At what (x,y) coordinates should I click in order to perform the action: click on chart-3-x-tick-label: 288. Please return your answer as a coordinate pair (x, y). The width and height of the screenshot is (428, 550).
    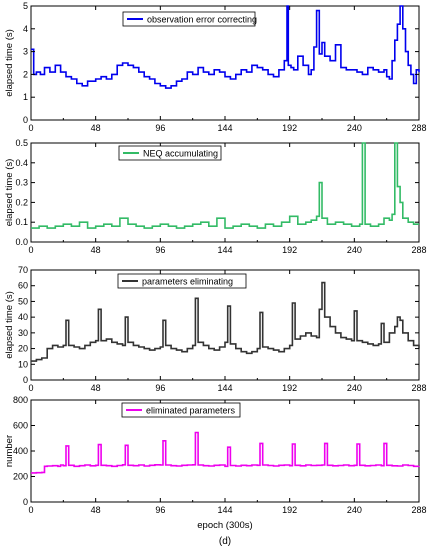
    Looking at the image, I should click on (418, 510).